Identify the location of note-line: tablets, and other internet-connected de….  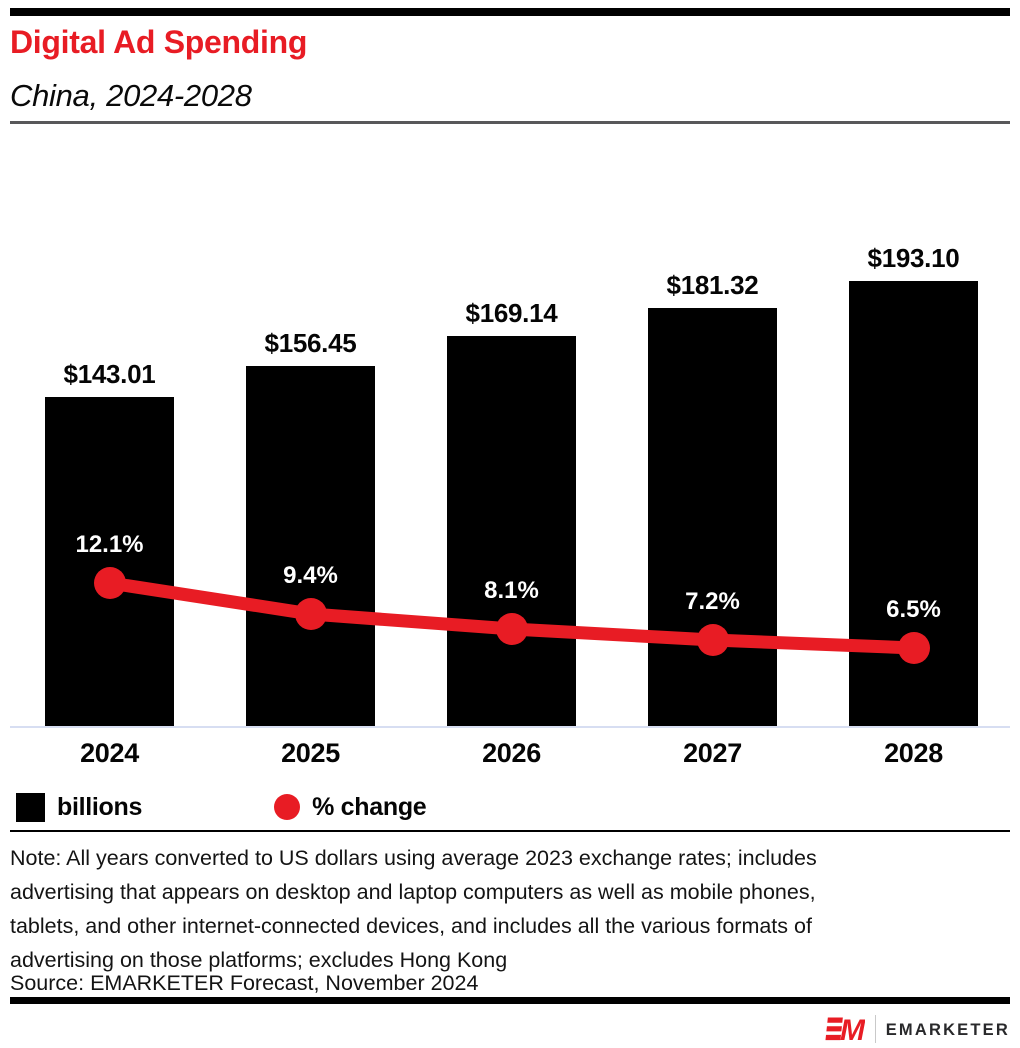
(411, 926).